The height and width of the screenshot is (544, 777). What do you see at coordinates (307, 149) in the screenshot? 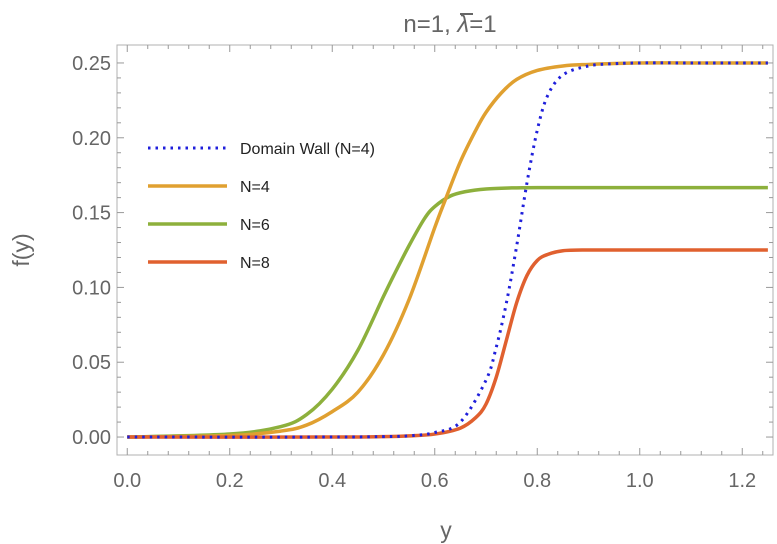
I see `legend-label: Domain Wall (N=4)` at bounding box center [307, 149].